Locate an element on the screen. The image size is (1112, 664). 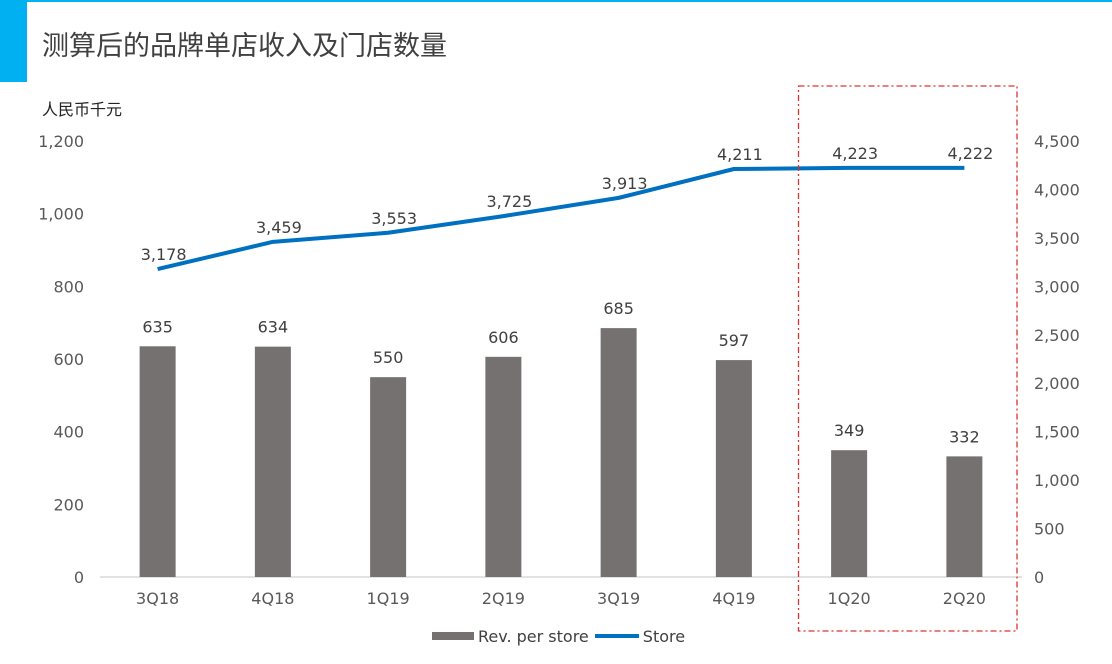
y-left-tick-label: 400 is located at coordinates (68, 432).